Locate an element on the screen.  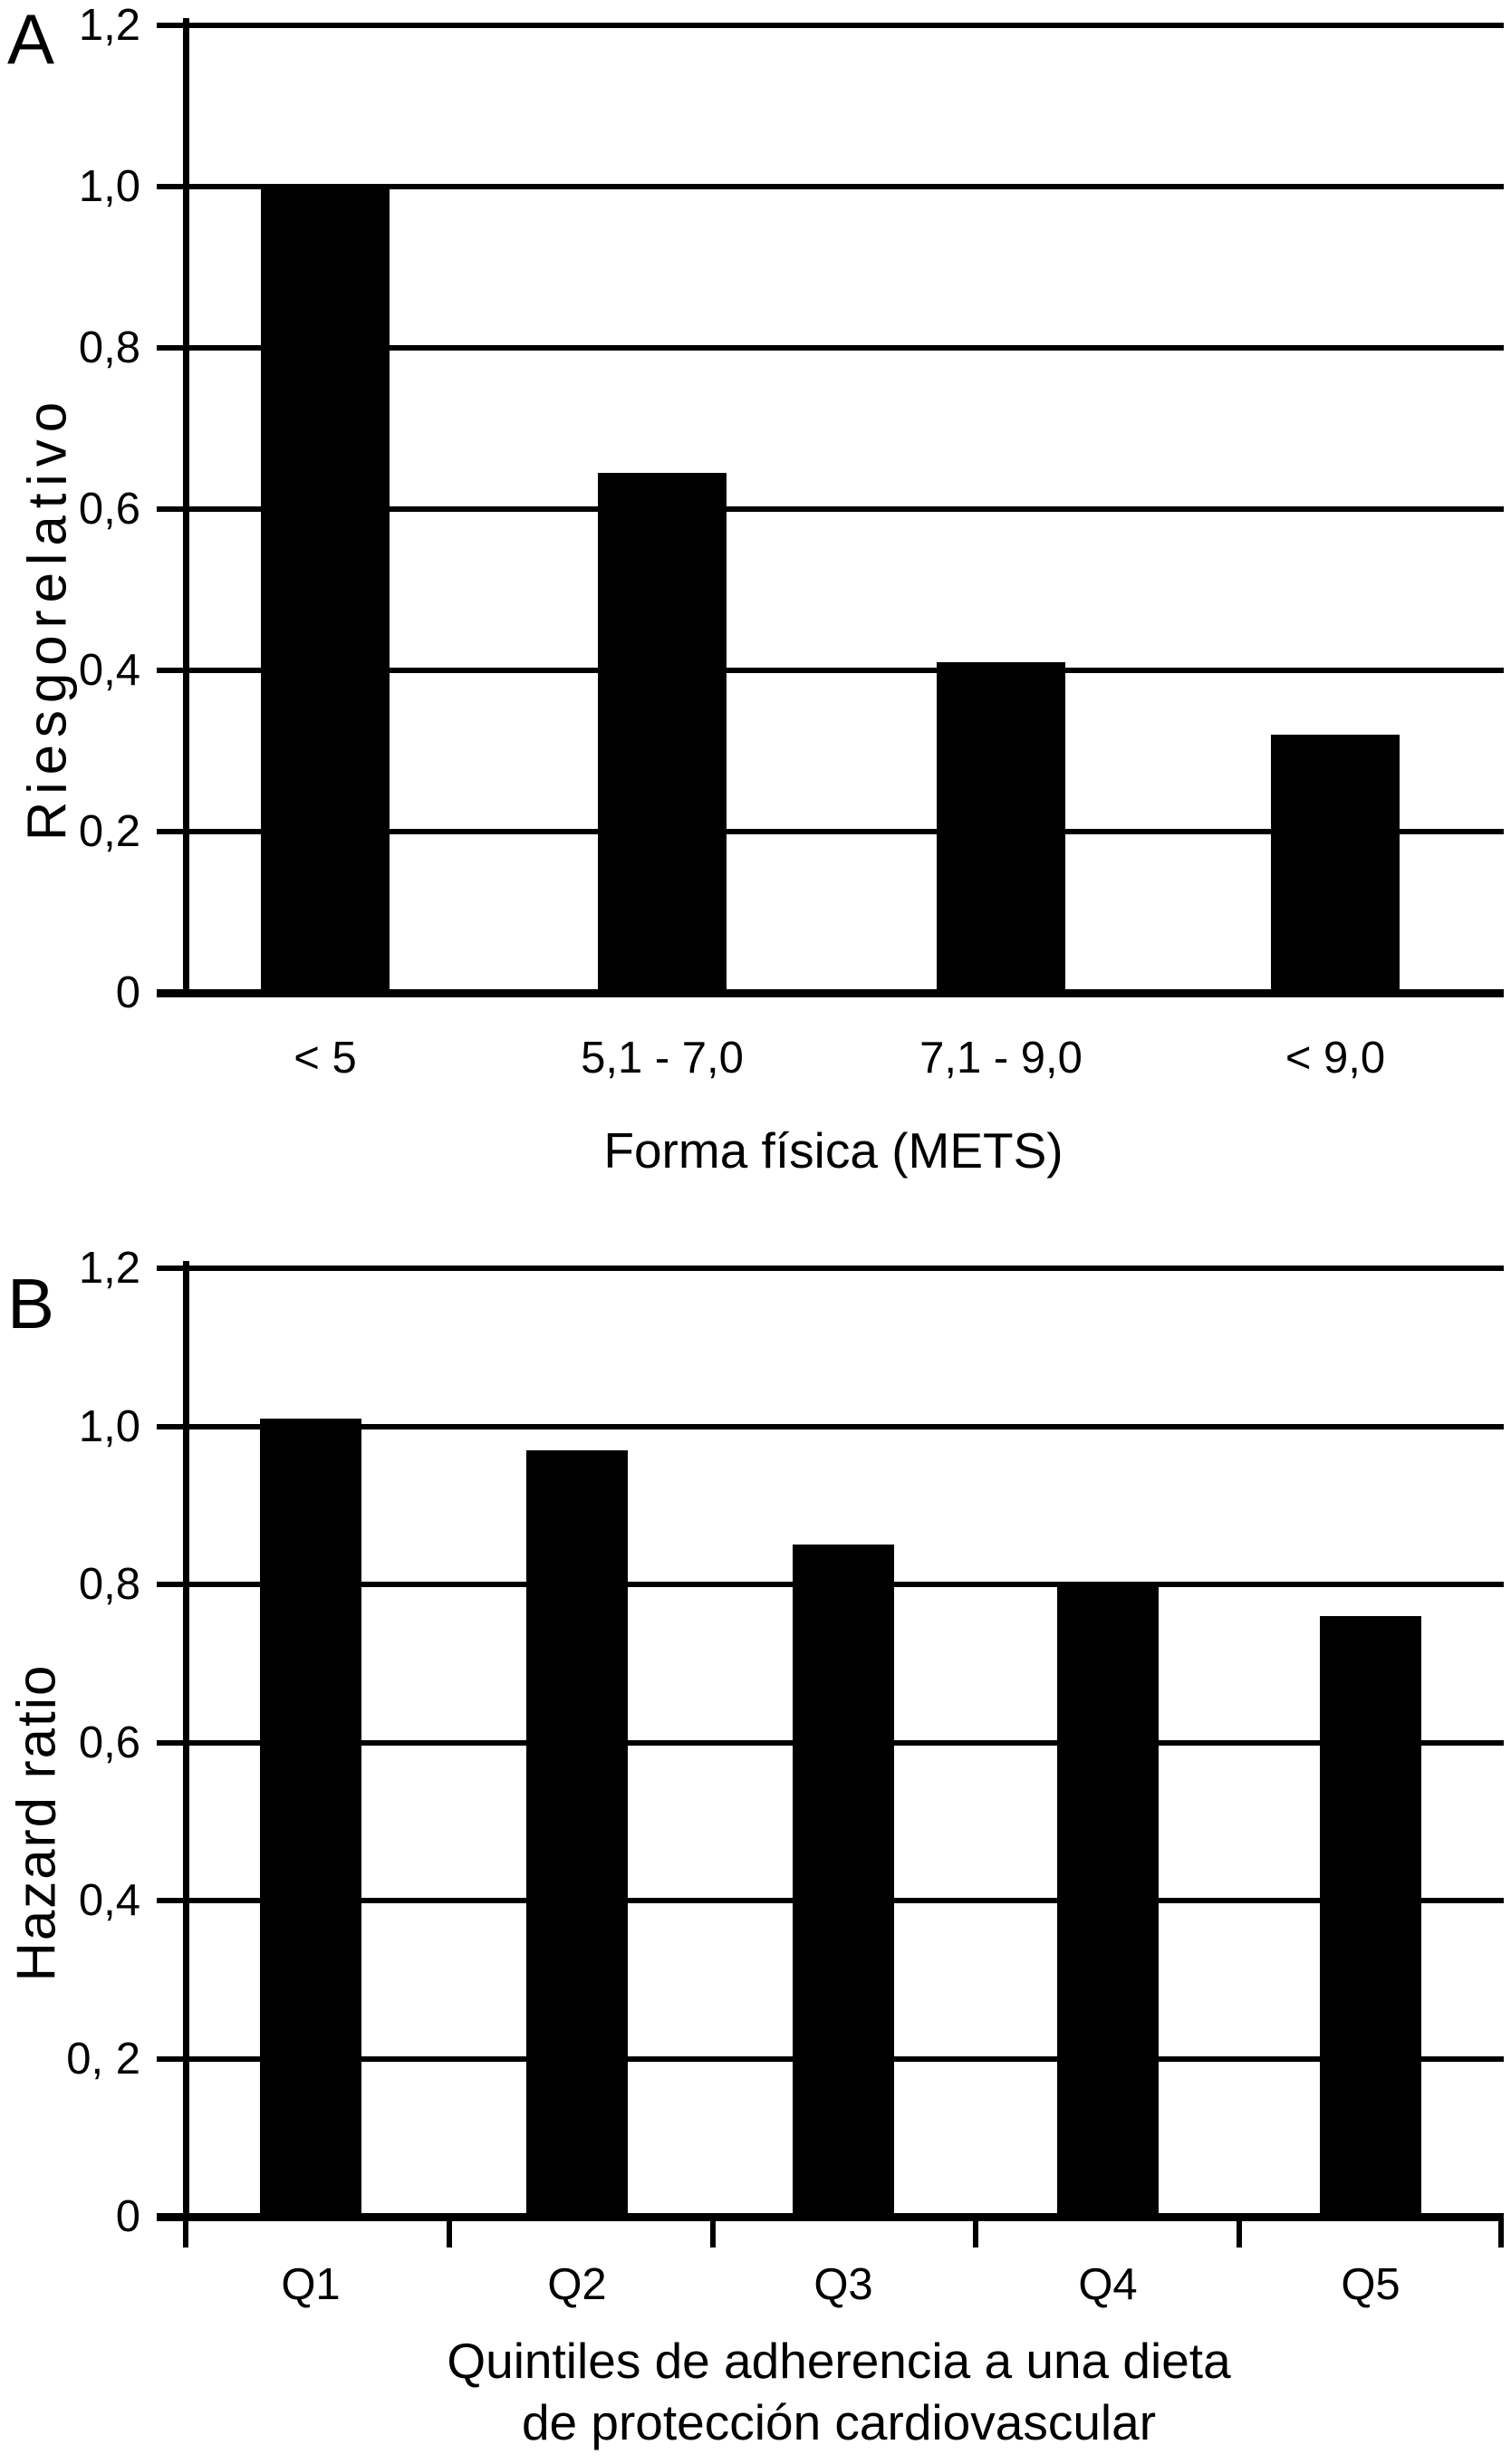
x-category-label: 7,1 - 9,0 is located at coordinates (1001, 1058).